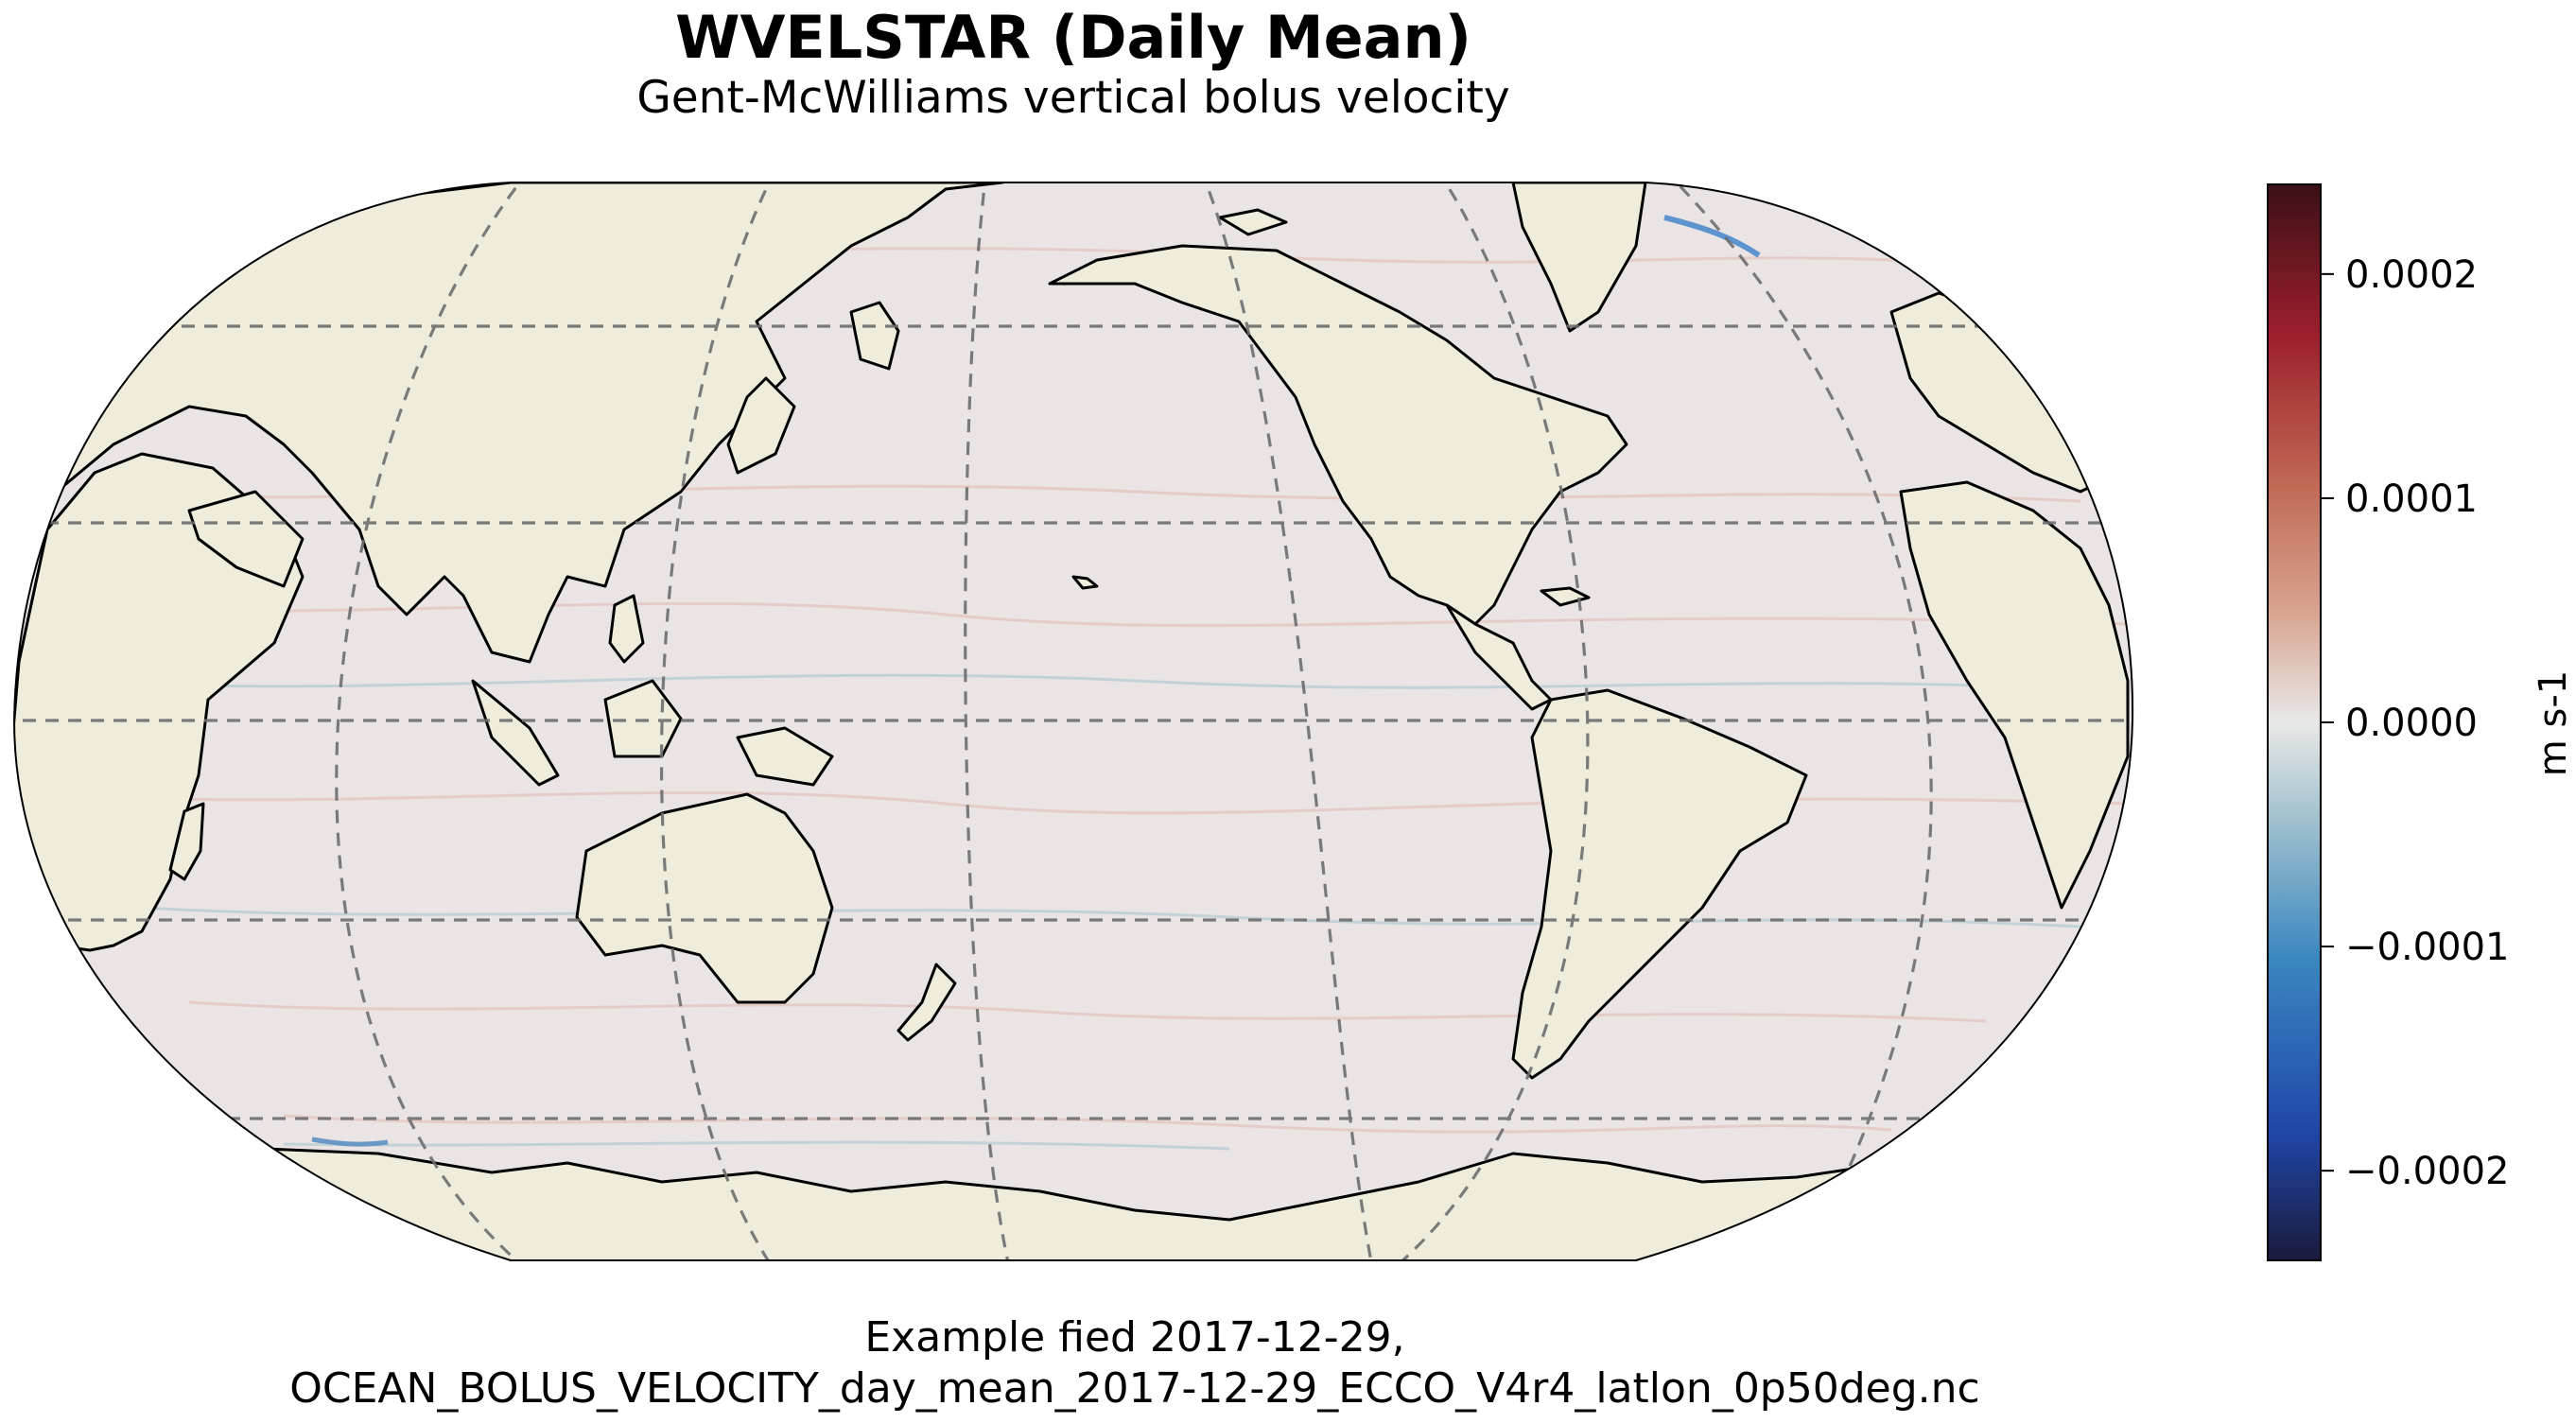 The image size is (2576, 1423). Describe the element at coordinates (1073, 98) in the screenshot. I see `figure-subtitle: Gent-McWilliams vertical bolus velocity` at that location.